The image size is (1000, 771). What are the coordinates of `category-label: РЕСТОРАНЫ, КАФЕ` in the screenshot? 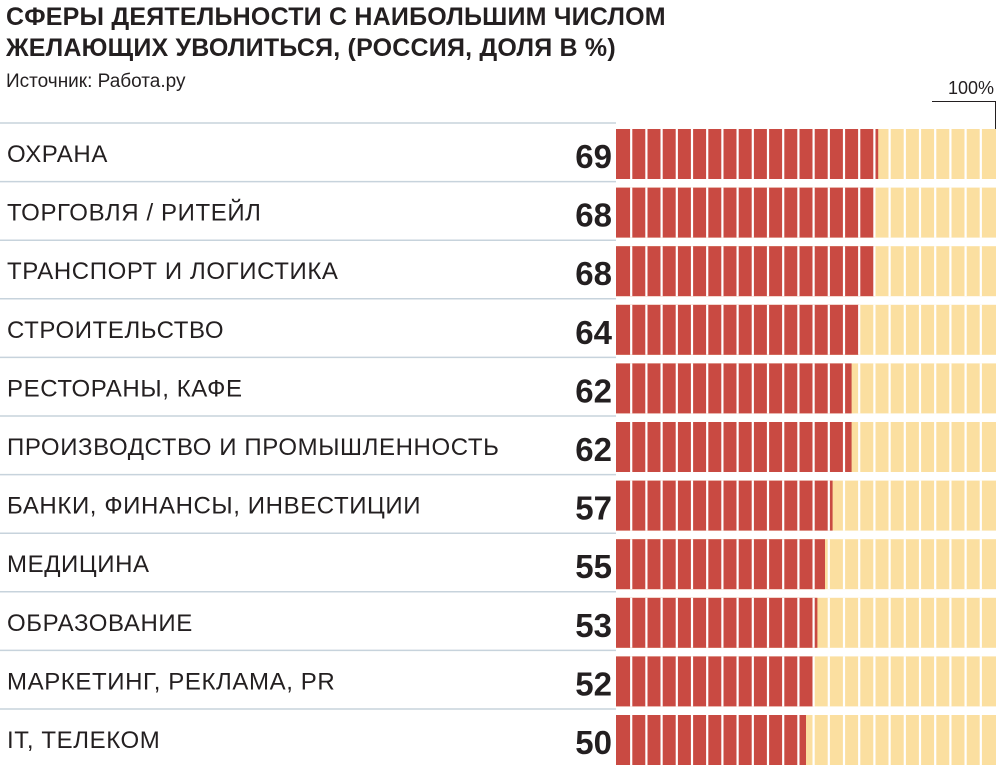 It's located at (125, 388).